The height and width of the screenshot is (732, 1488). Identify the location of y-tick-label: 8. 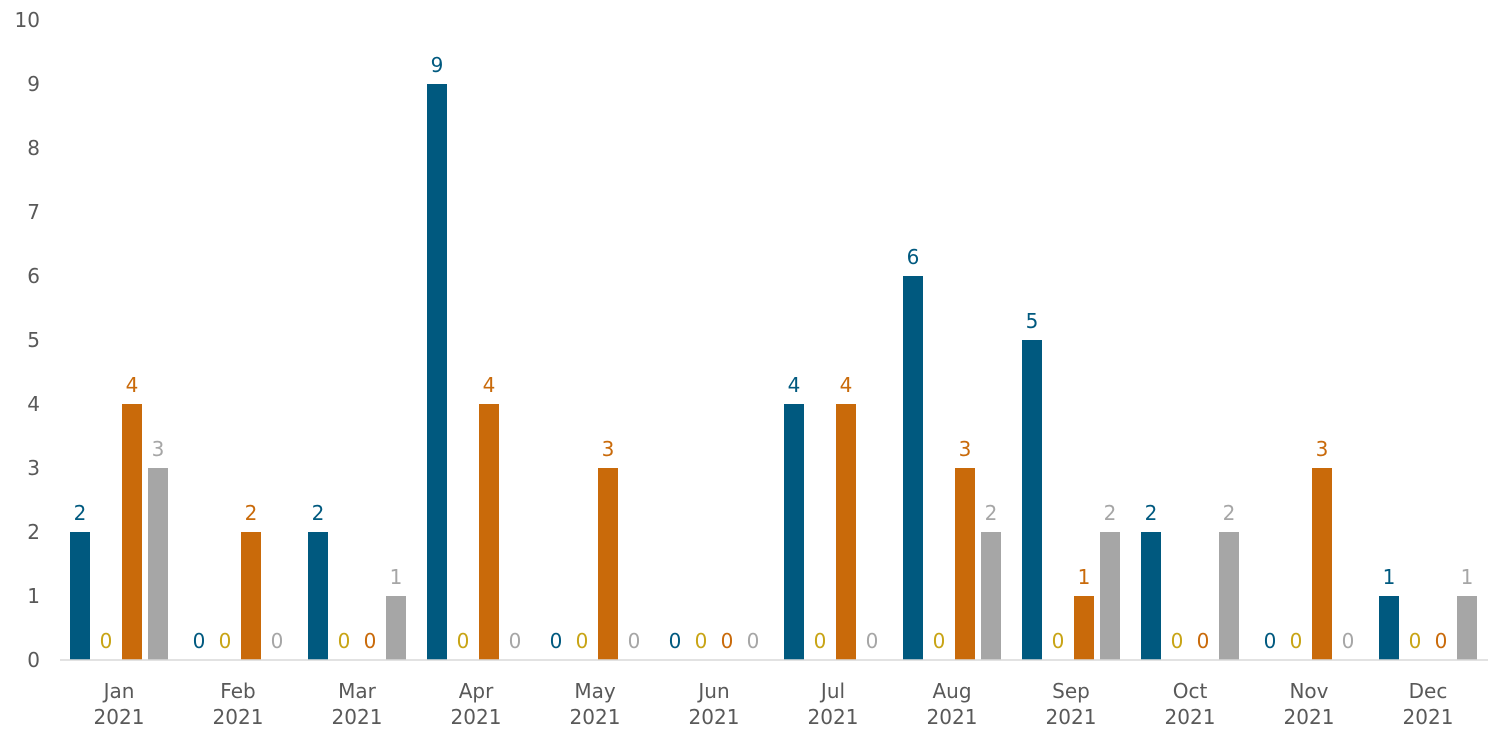
(33, 148).